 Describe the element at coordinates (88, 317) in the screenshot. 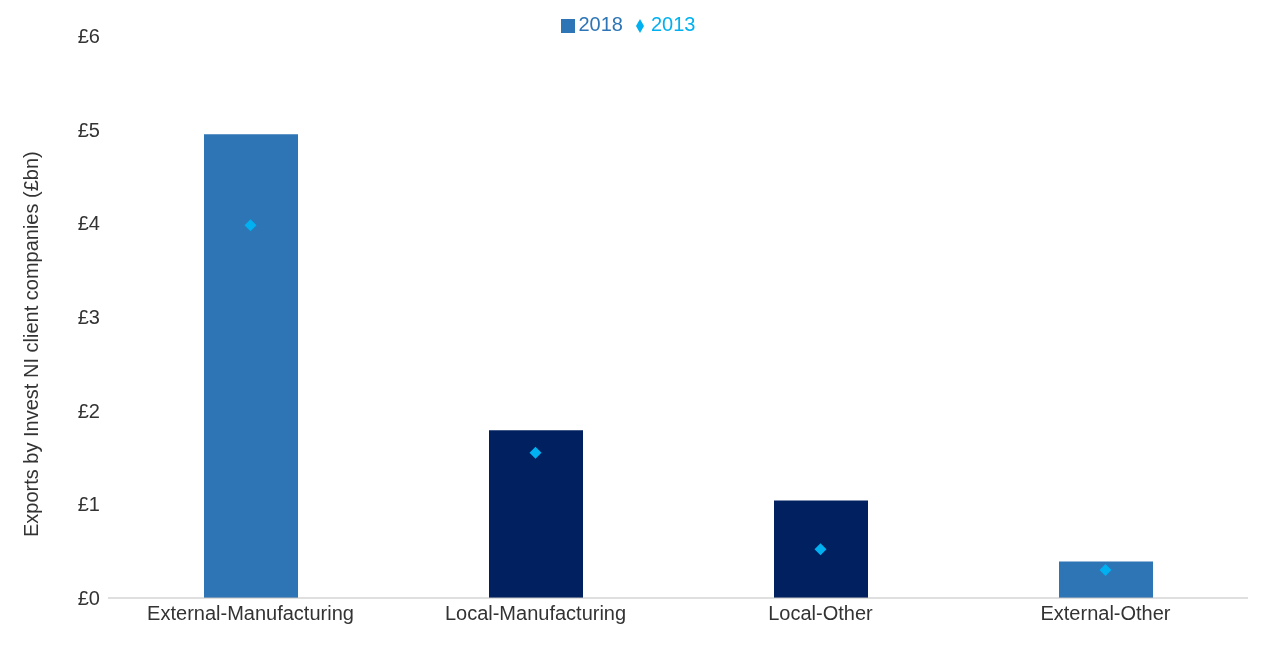

I see `y-tick-label: £3` at that location.